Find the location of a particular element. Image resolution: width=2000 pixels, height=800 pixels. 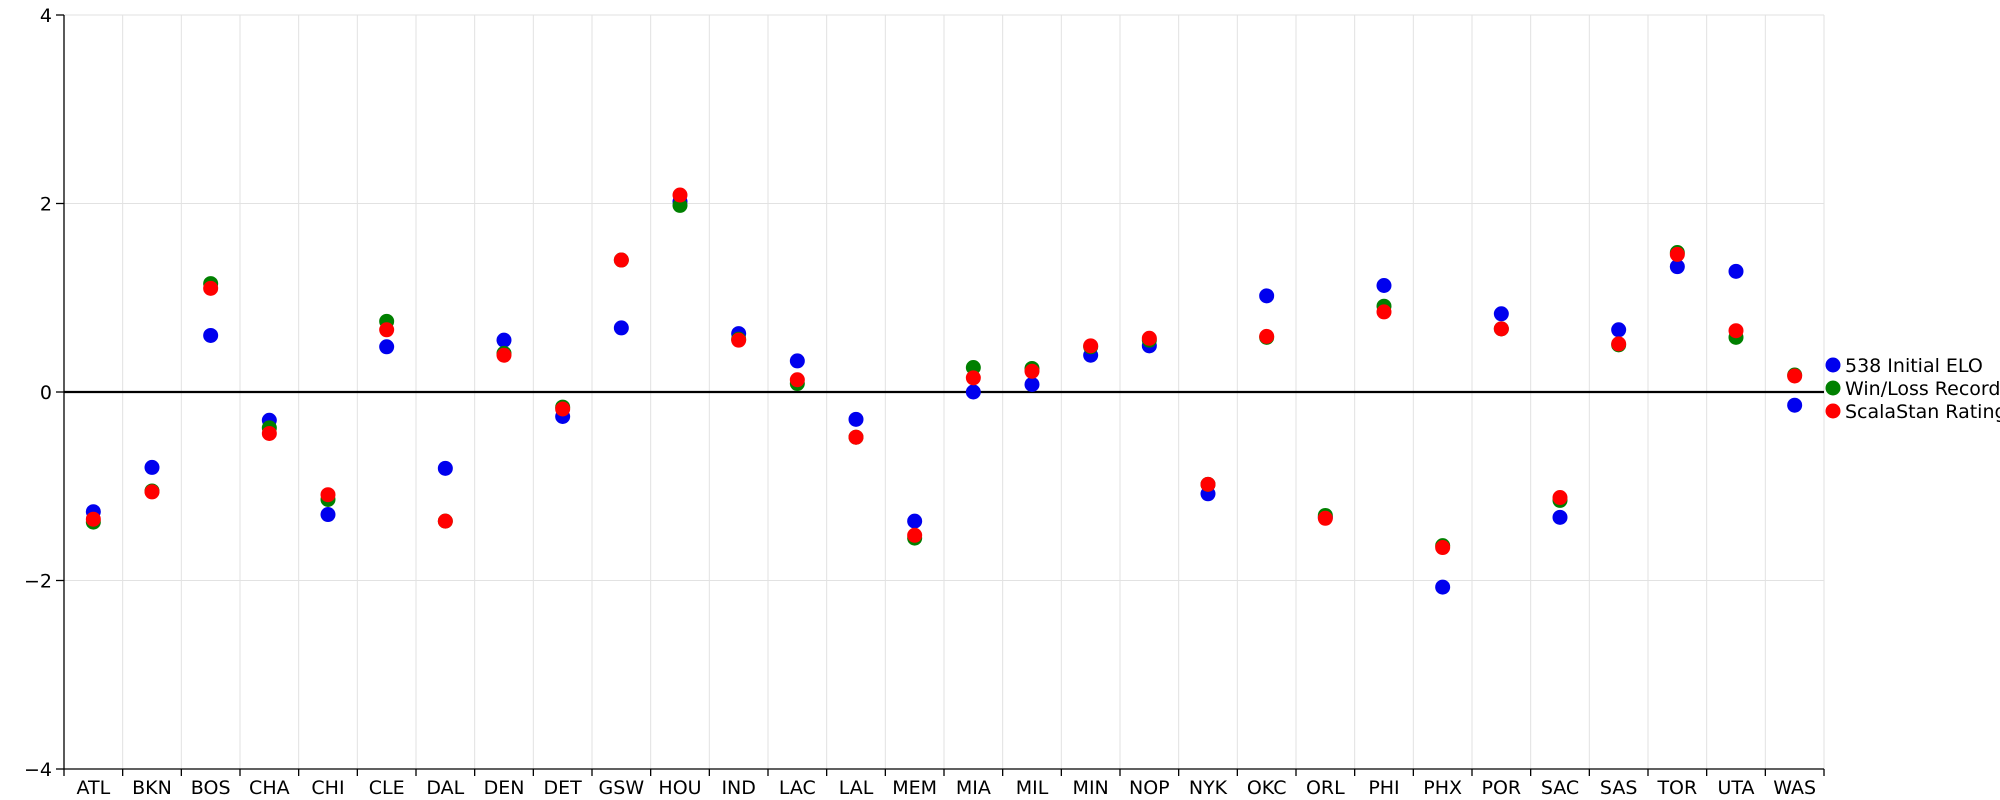

x-tick-label: POR is located at coordinates (1502, 788).